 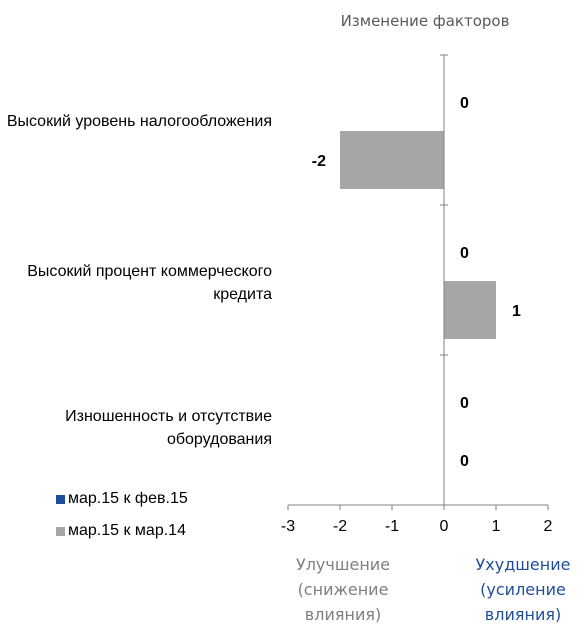 I want to click on legend-label-series-1: мар.15 к фев.15, so click(x=128, y=498).